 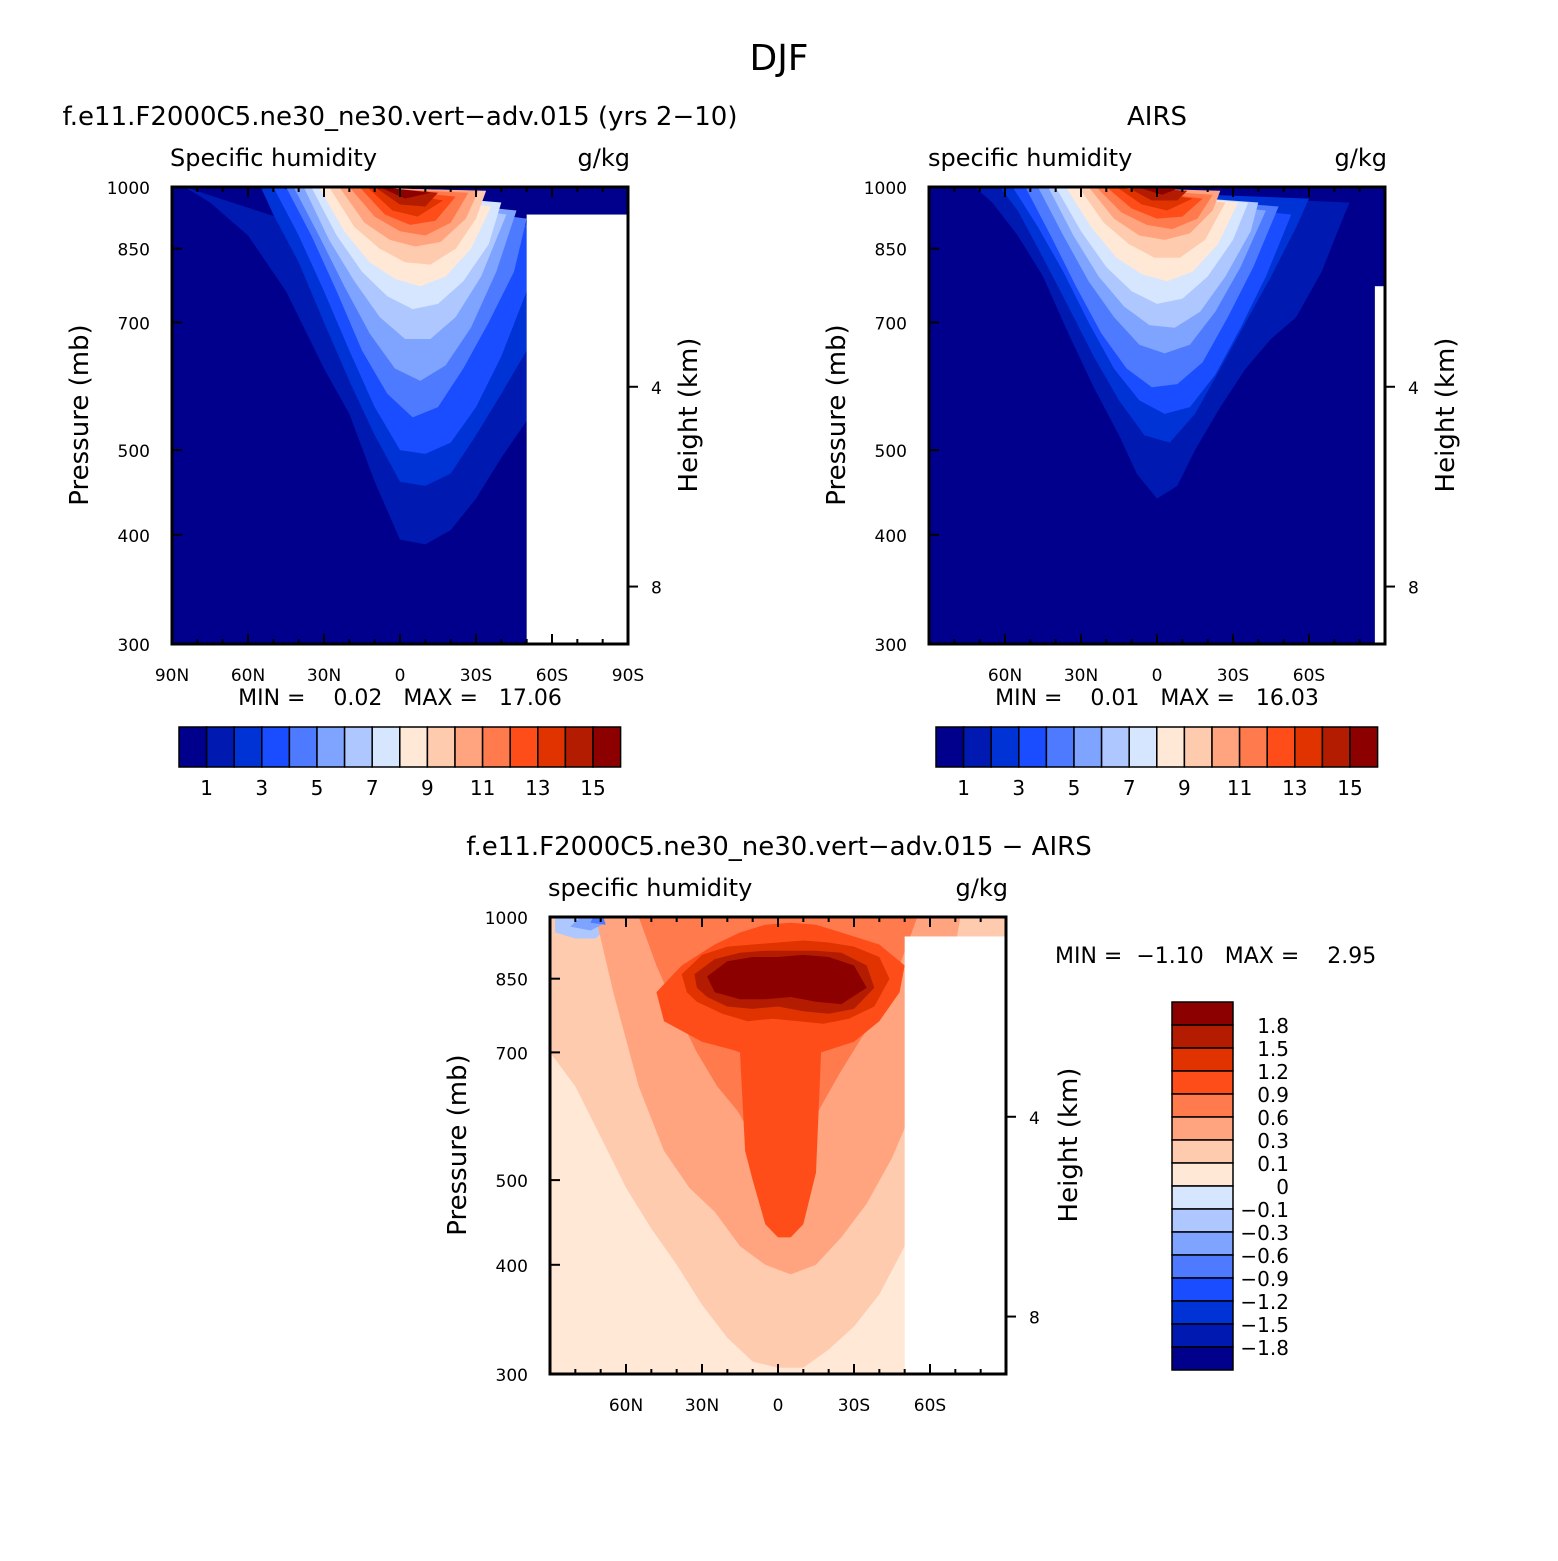 I want to click on panel-airs-colorbar: 1 3 5 7 9 11 13 15, so click(x=1157, y=763).